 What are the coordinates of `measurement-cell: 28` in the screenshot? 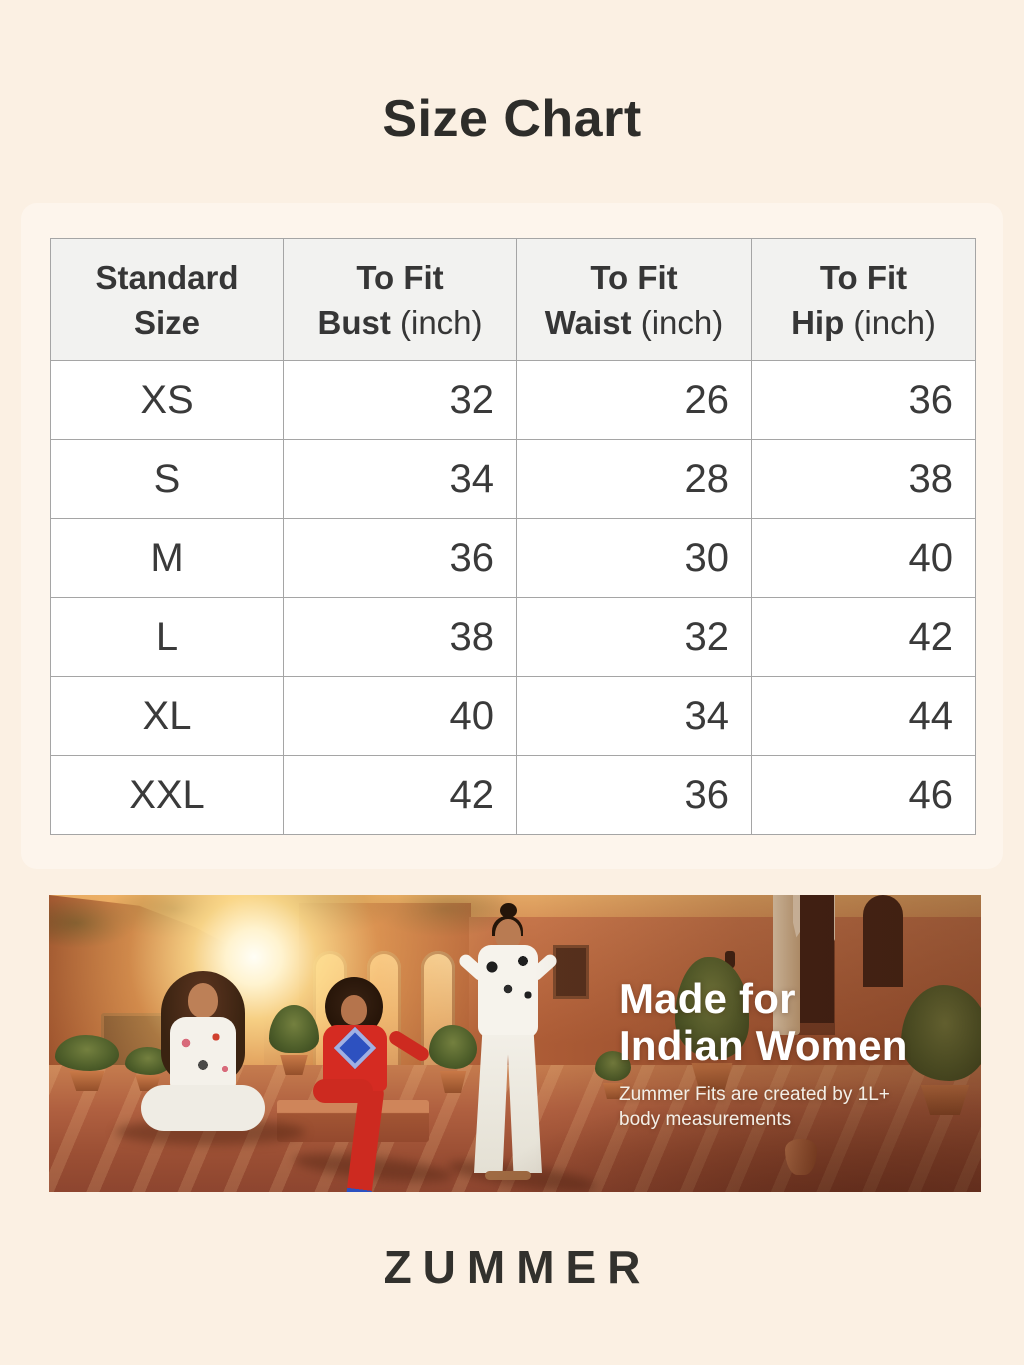 It's located at (634, 479).